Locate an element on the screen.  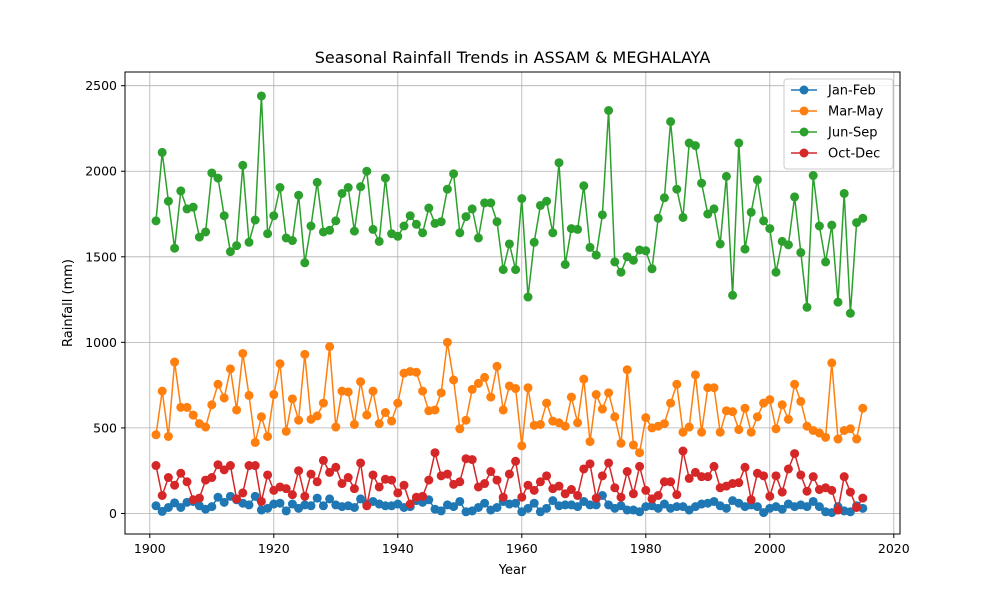
y-tick-label: 500 is located at coordinates (105, 427).